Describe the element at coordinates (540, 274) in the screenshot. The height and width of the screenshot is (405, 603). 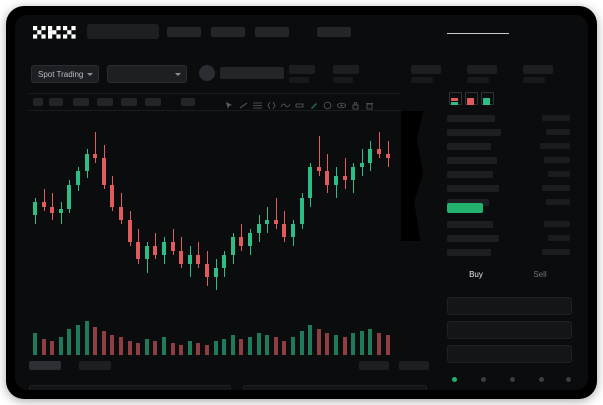
I see `tab-sell: Sell` at that location.